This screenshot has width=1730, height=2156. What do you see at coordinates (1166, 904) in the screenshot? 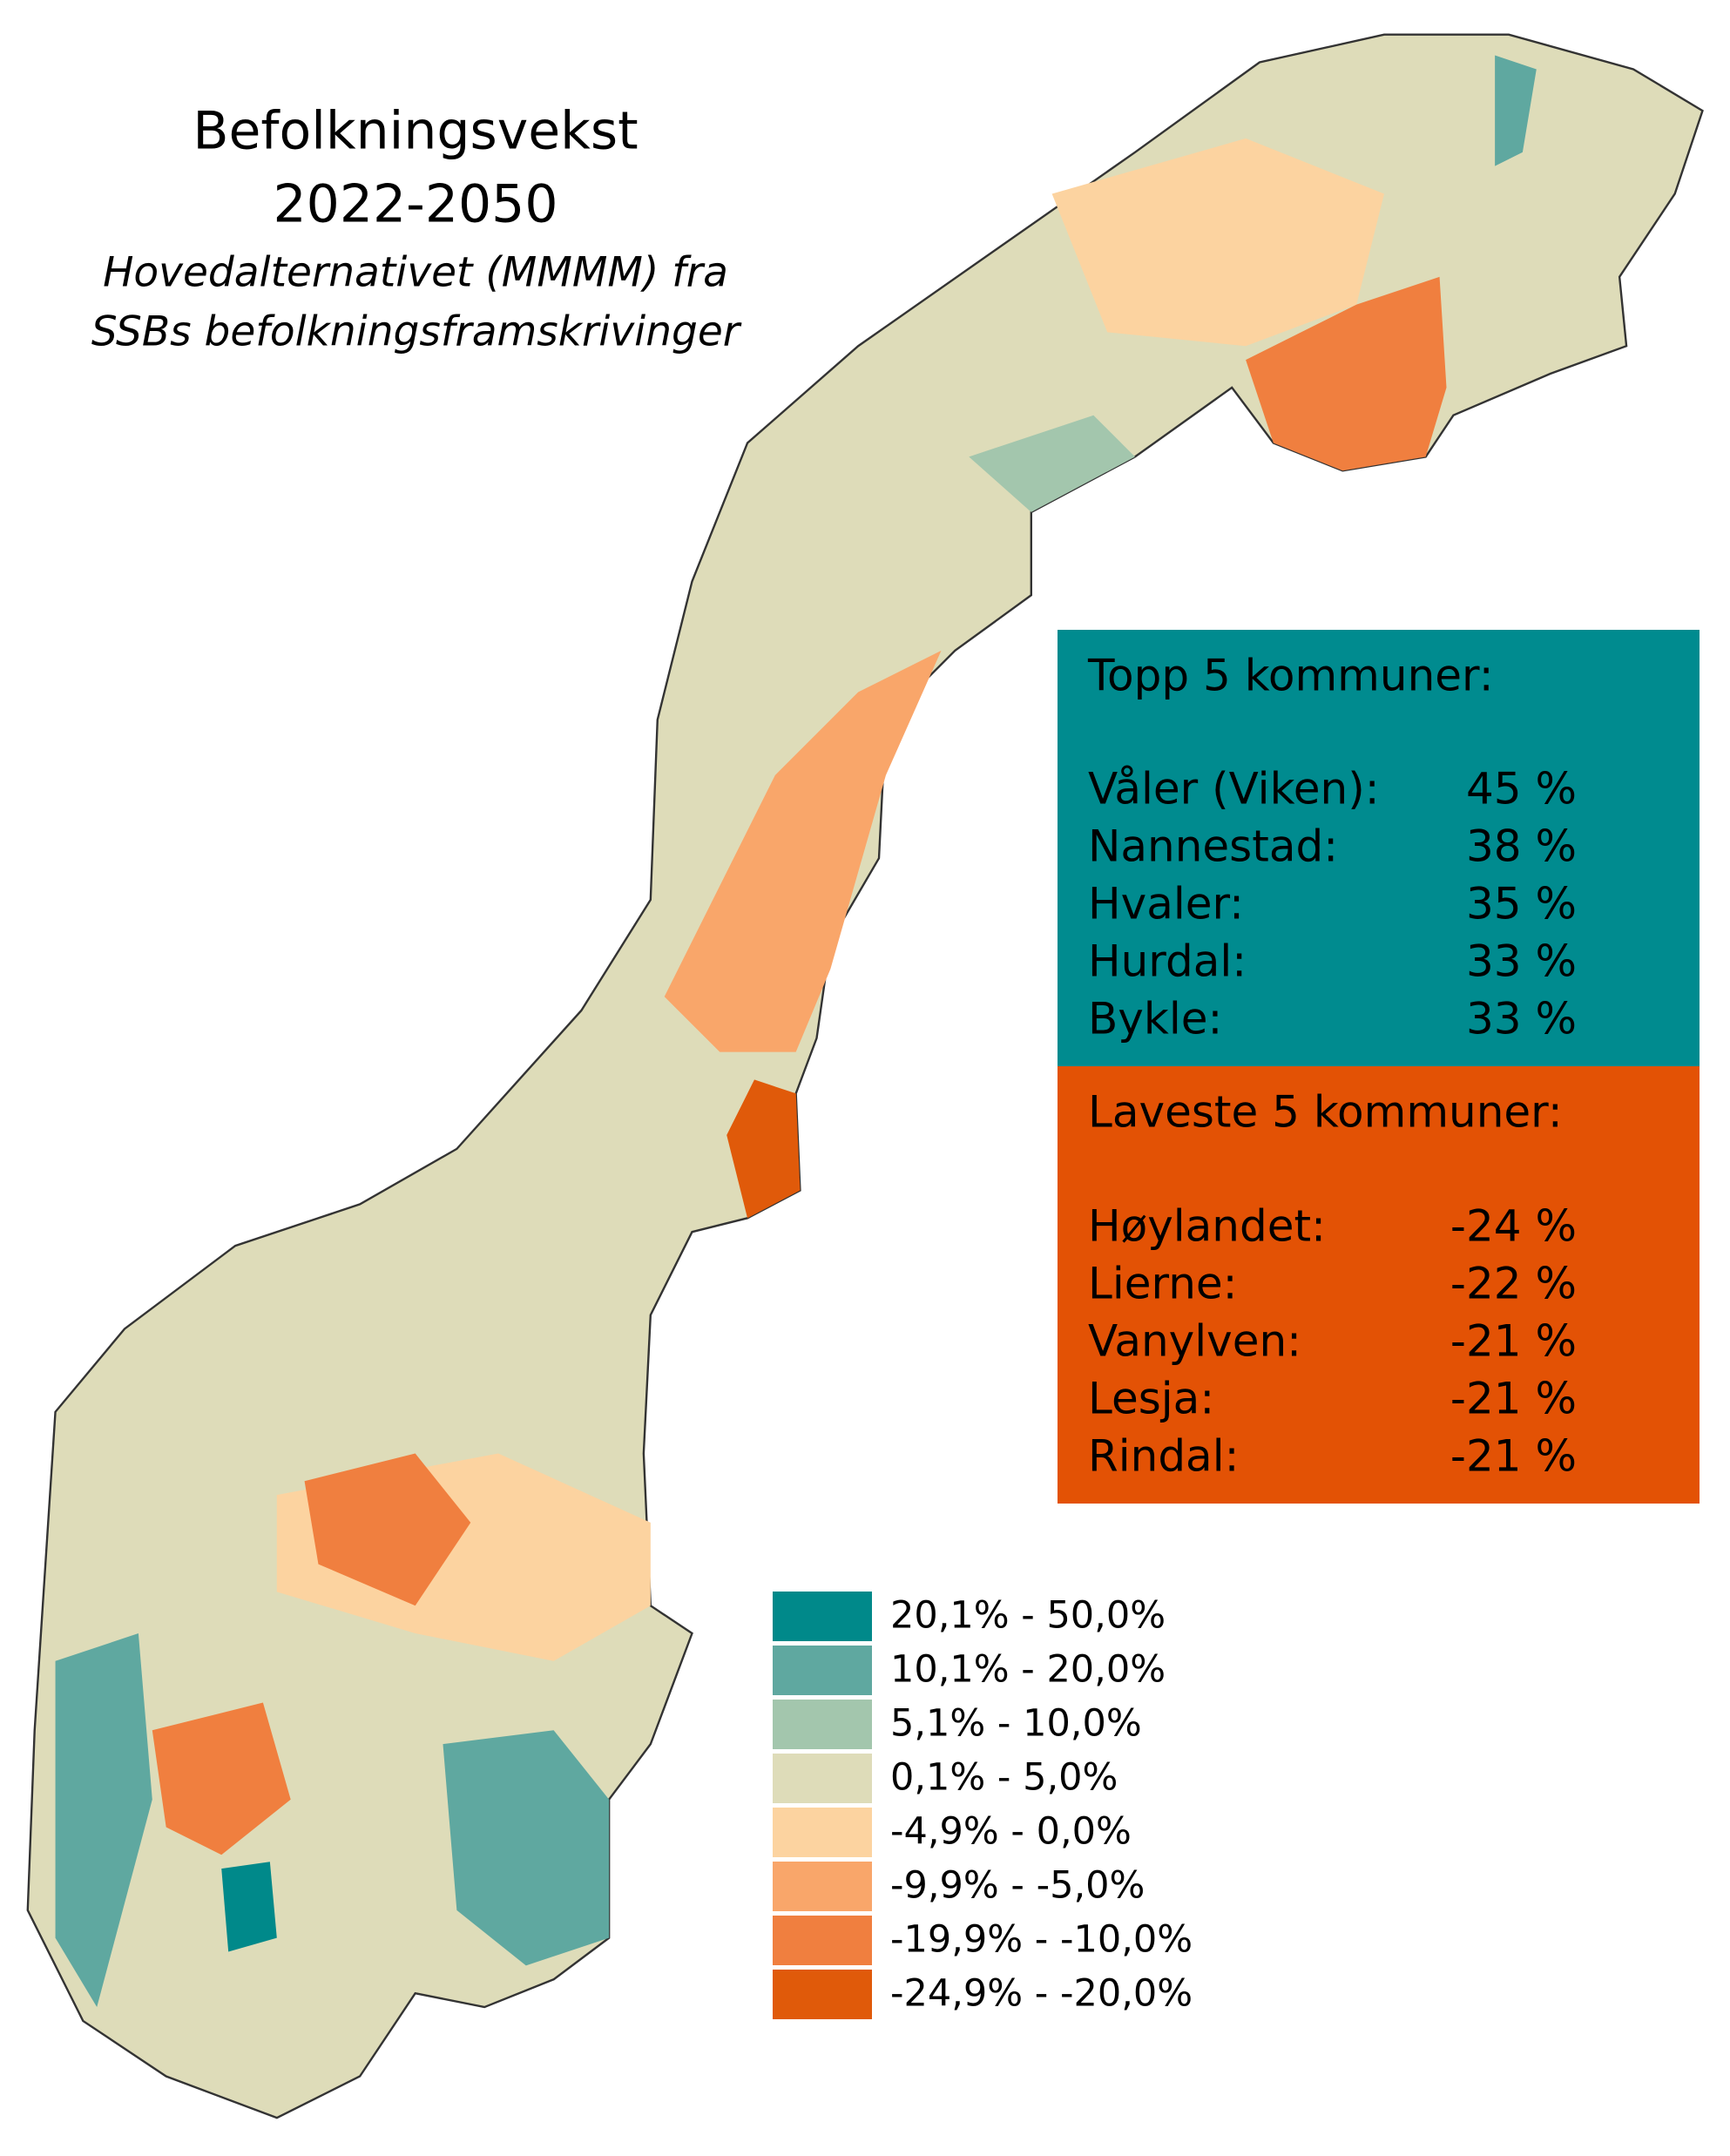
I see `row-name: Hvaler:` at bounding box center [1166, 904].